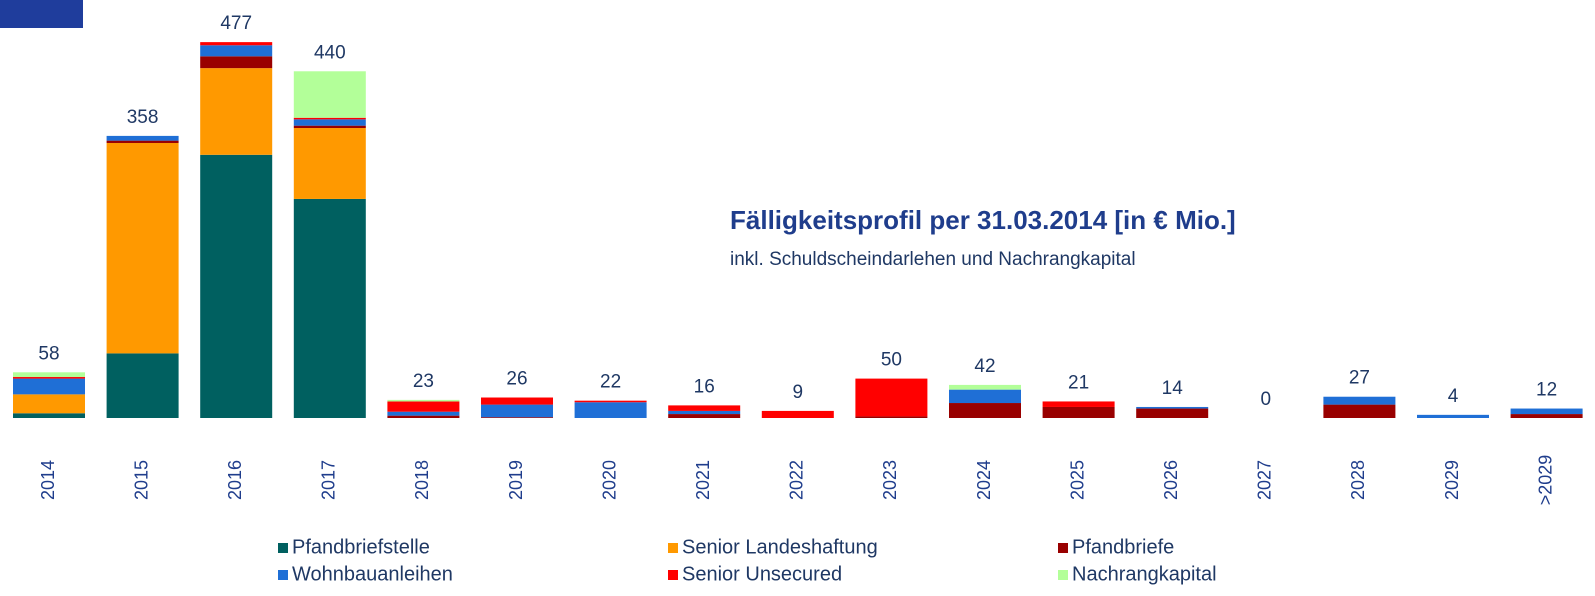 The width and height of the screenshot is (1595, 596). Describe the element at coordinates (423, 381) in the screenshot. I see `total-label: 23` at that location.